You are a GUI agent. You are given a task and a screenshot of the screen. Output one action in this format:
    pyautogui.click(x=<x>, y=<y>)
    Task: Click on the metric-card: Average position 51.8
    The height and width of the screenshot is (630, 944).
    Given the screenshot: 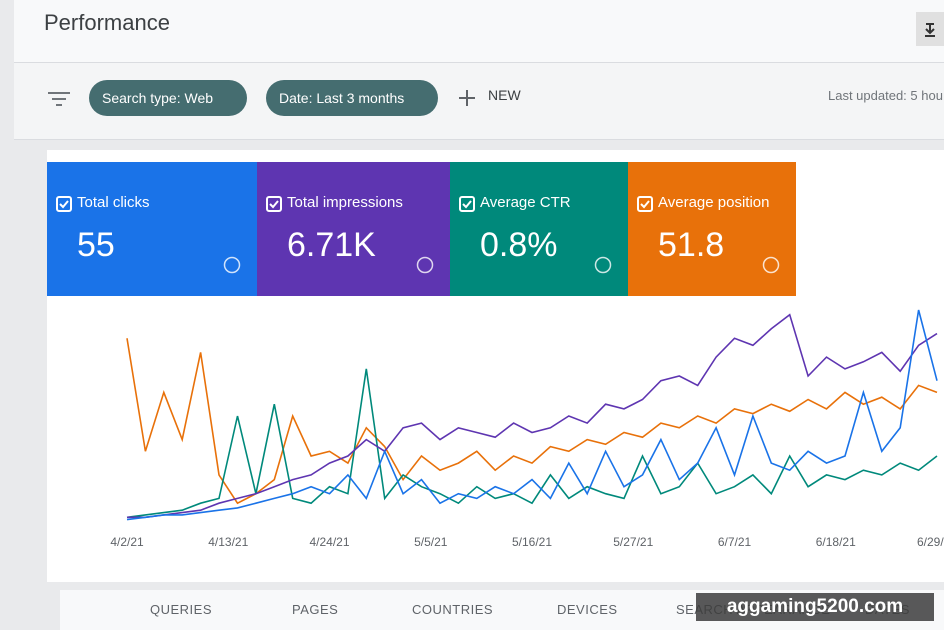 What is the action you would take?
    pyautogui.click(x=712, y=229)
    